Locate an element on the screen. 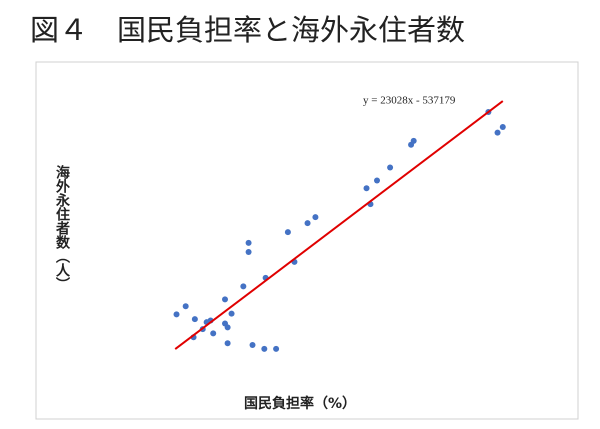 The width and height of the screenshot is (600, 429). trendline-equation: y = 23028x - 537179 is located at coordinates (409, 101).